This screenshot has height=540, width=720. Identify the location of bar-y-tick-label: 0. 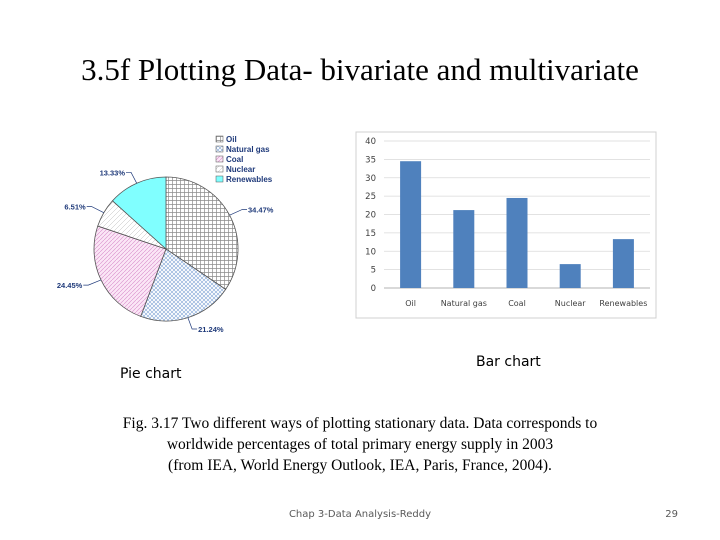
(373, 289).